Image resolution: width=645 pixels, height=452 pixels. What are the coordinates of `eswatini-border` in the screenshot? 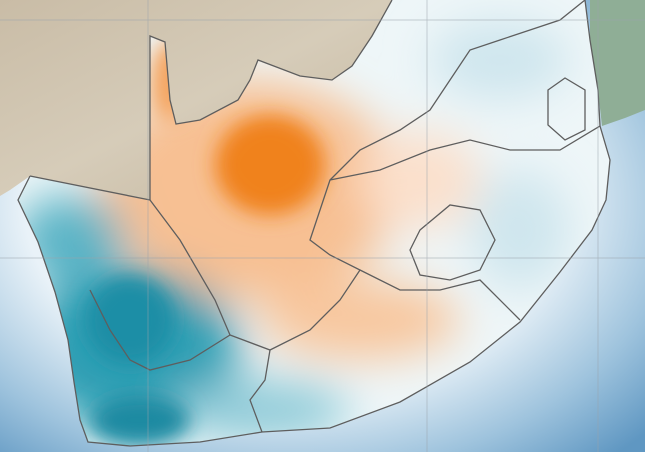 It's located at (566, 109).